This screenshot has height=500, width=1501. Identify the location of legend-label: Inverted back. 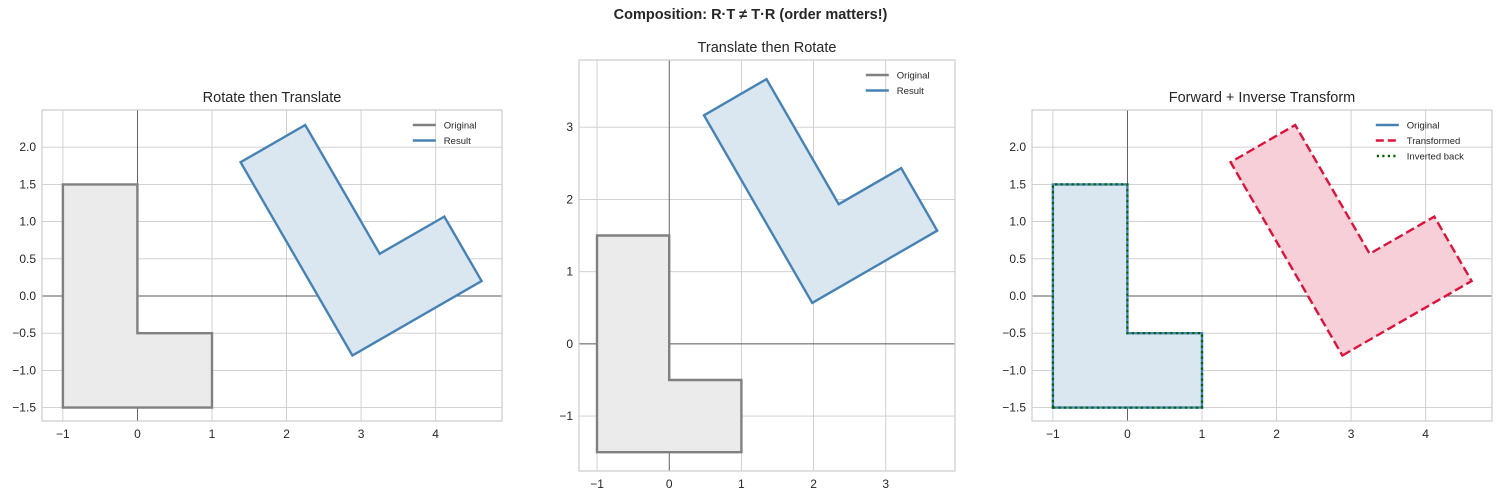
(1435, 157).